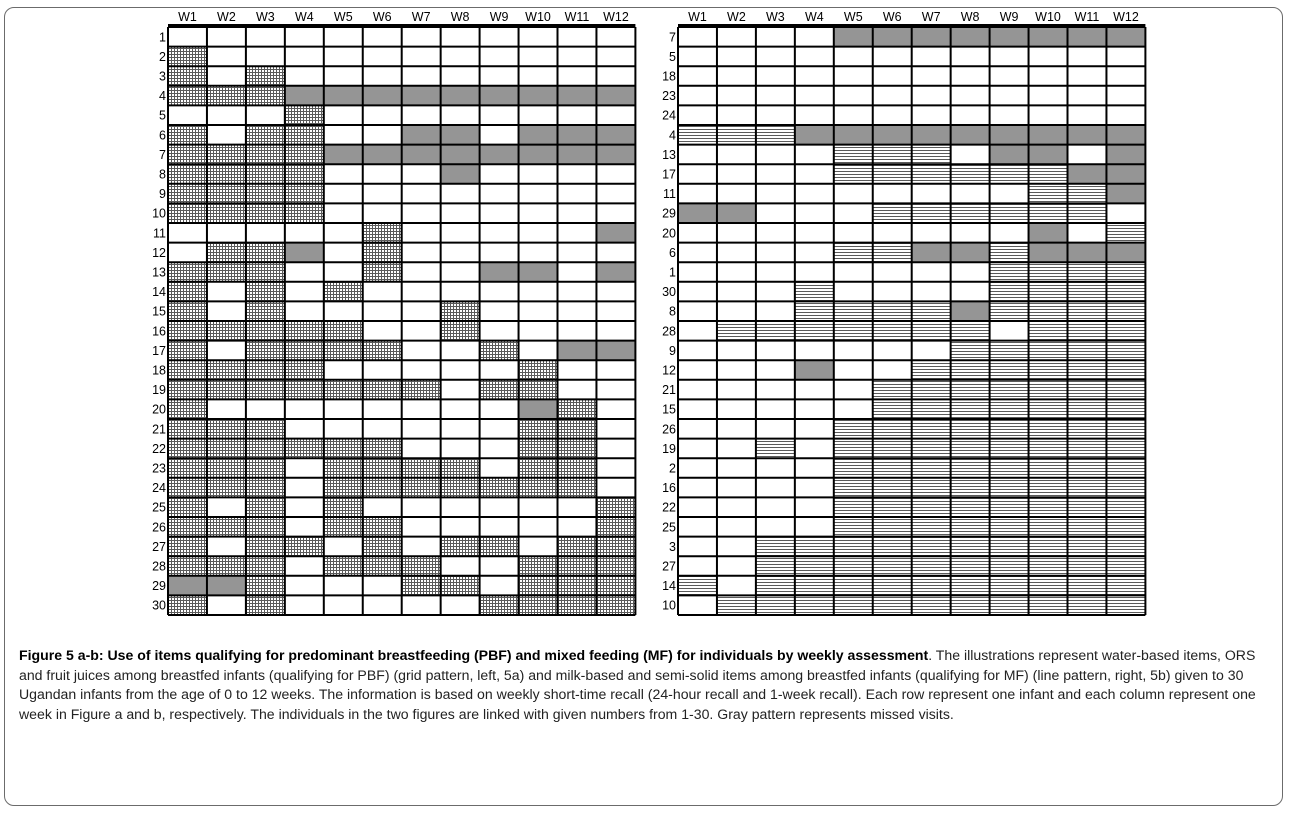 The width and height of the screenshot is (1289, 814). What do you see at coordinates (669, 508) in the screenshot?
I see `row-label: 22` at bounding box center [669, 508].